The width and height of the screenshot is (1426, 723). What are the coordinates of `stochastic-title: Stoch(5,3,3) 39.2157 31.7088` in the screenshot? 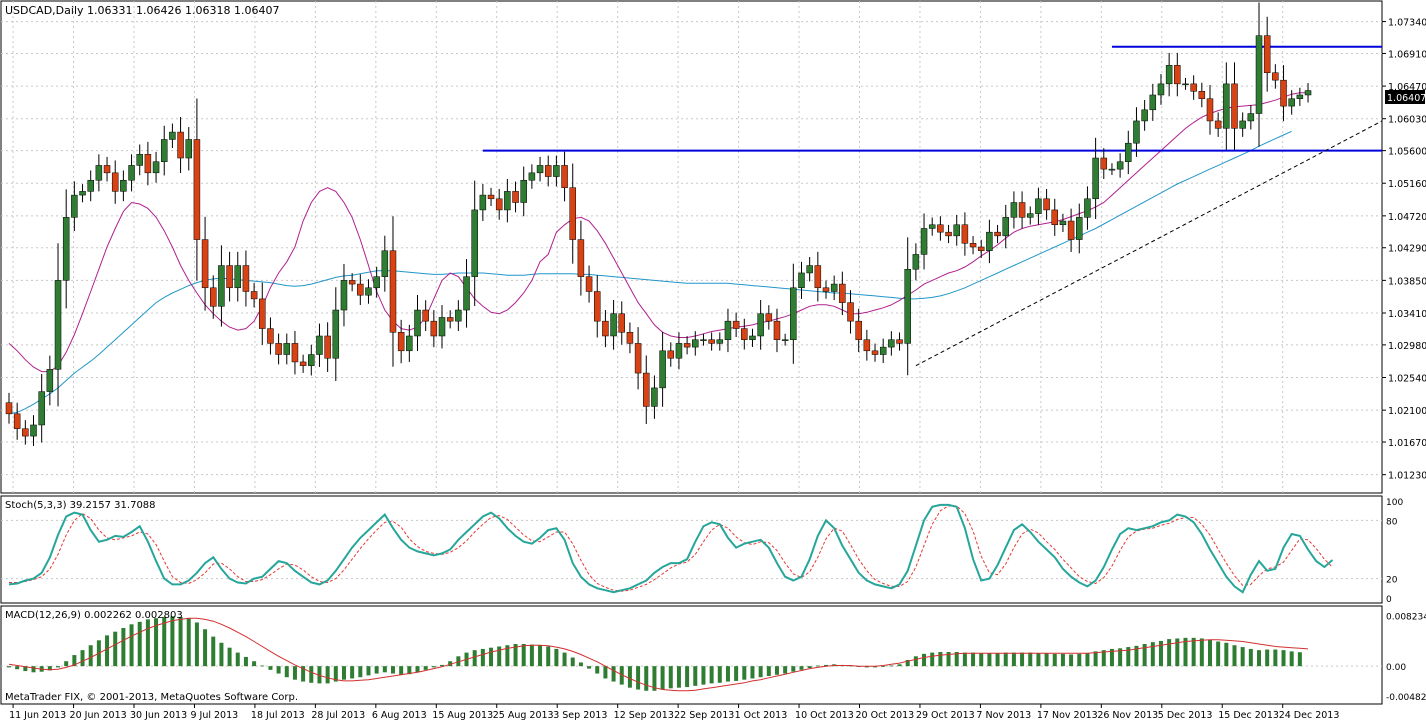 It's located at (80, 505).